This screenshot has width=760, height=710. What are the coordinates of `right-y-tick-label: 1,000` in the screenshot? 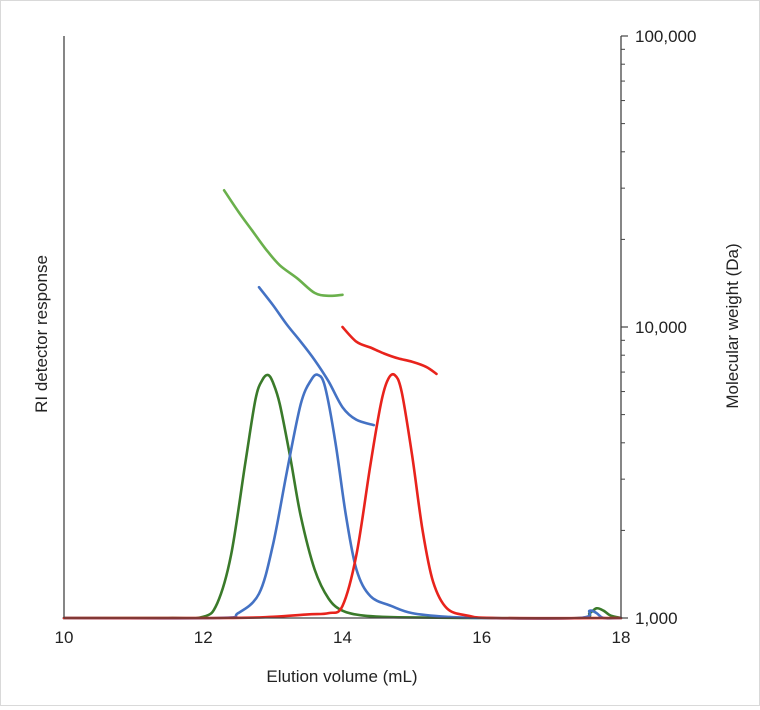 It's located at (656, 618).